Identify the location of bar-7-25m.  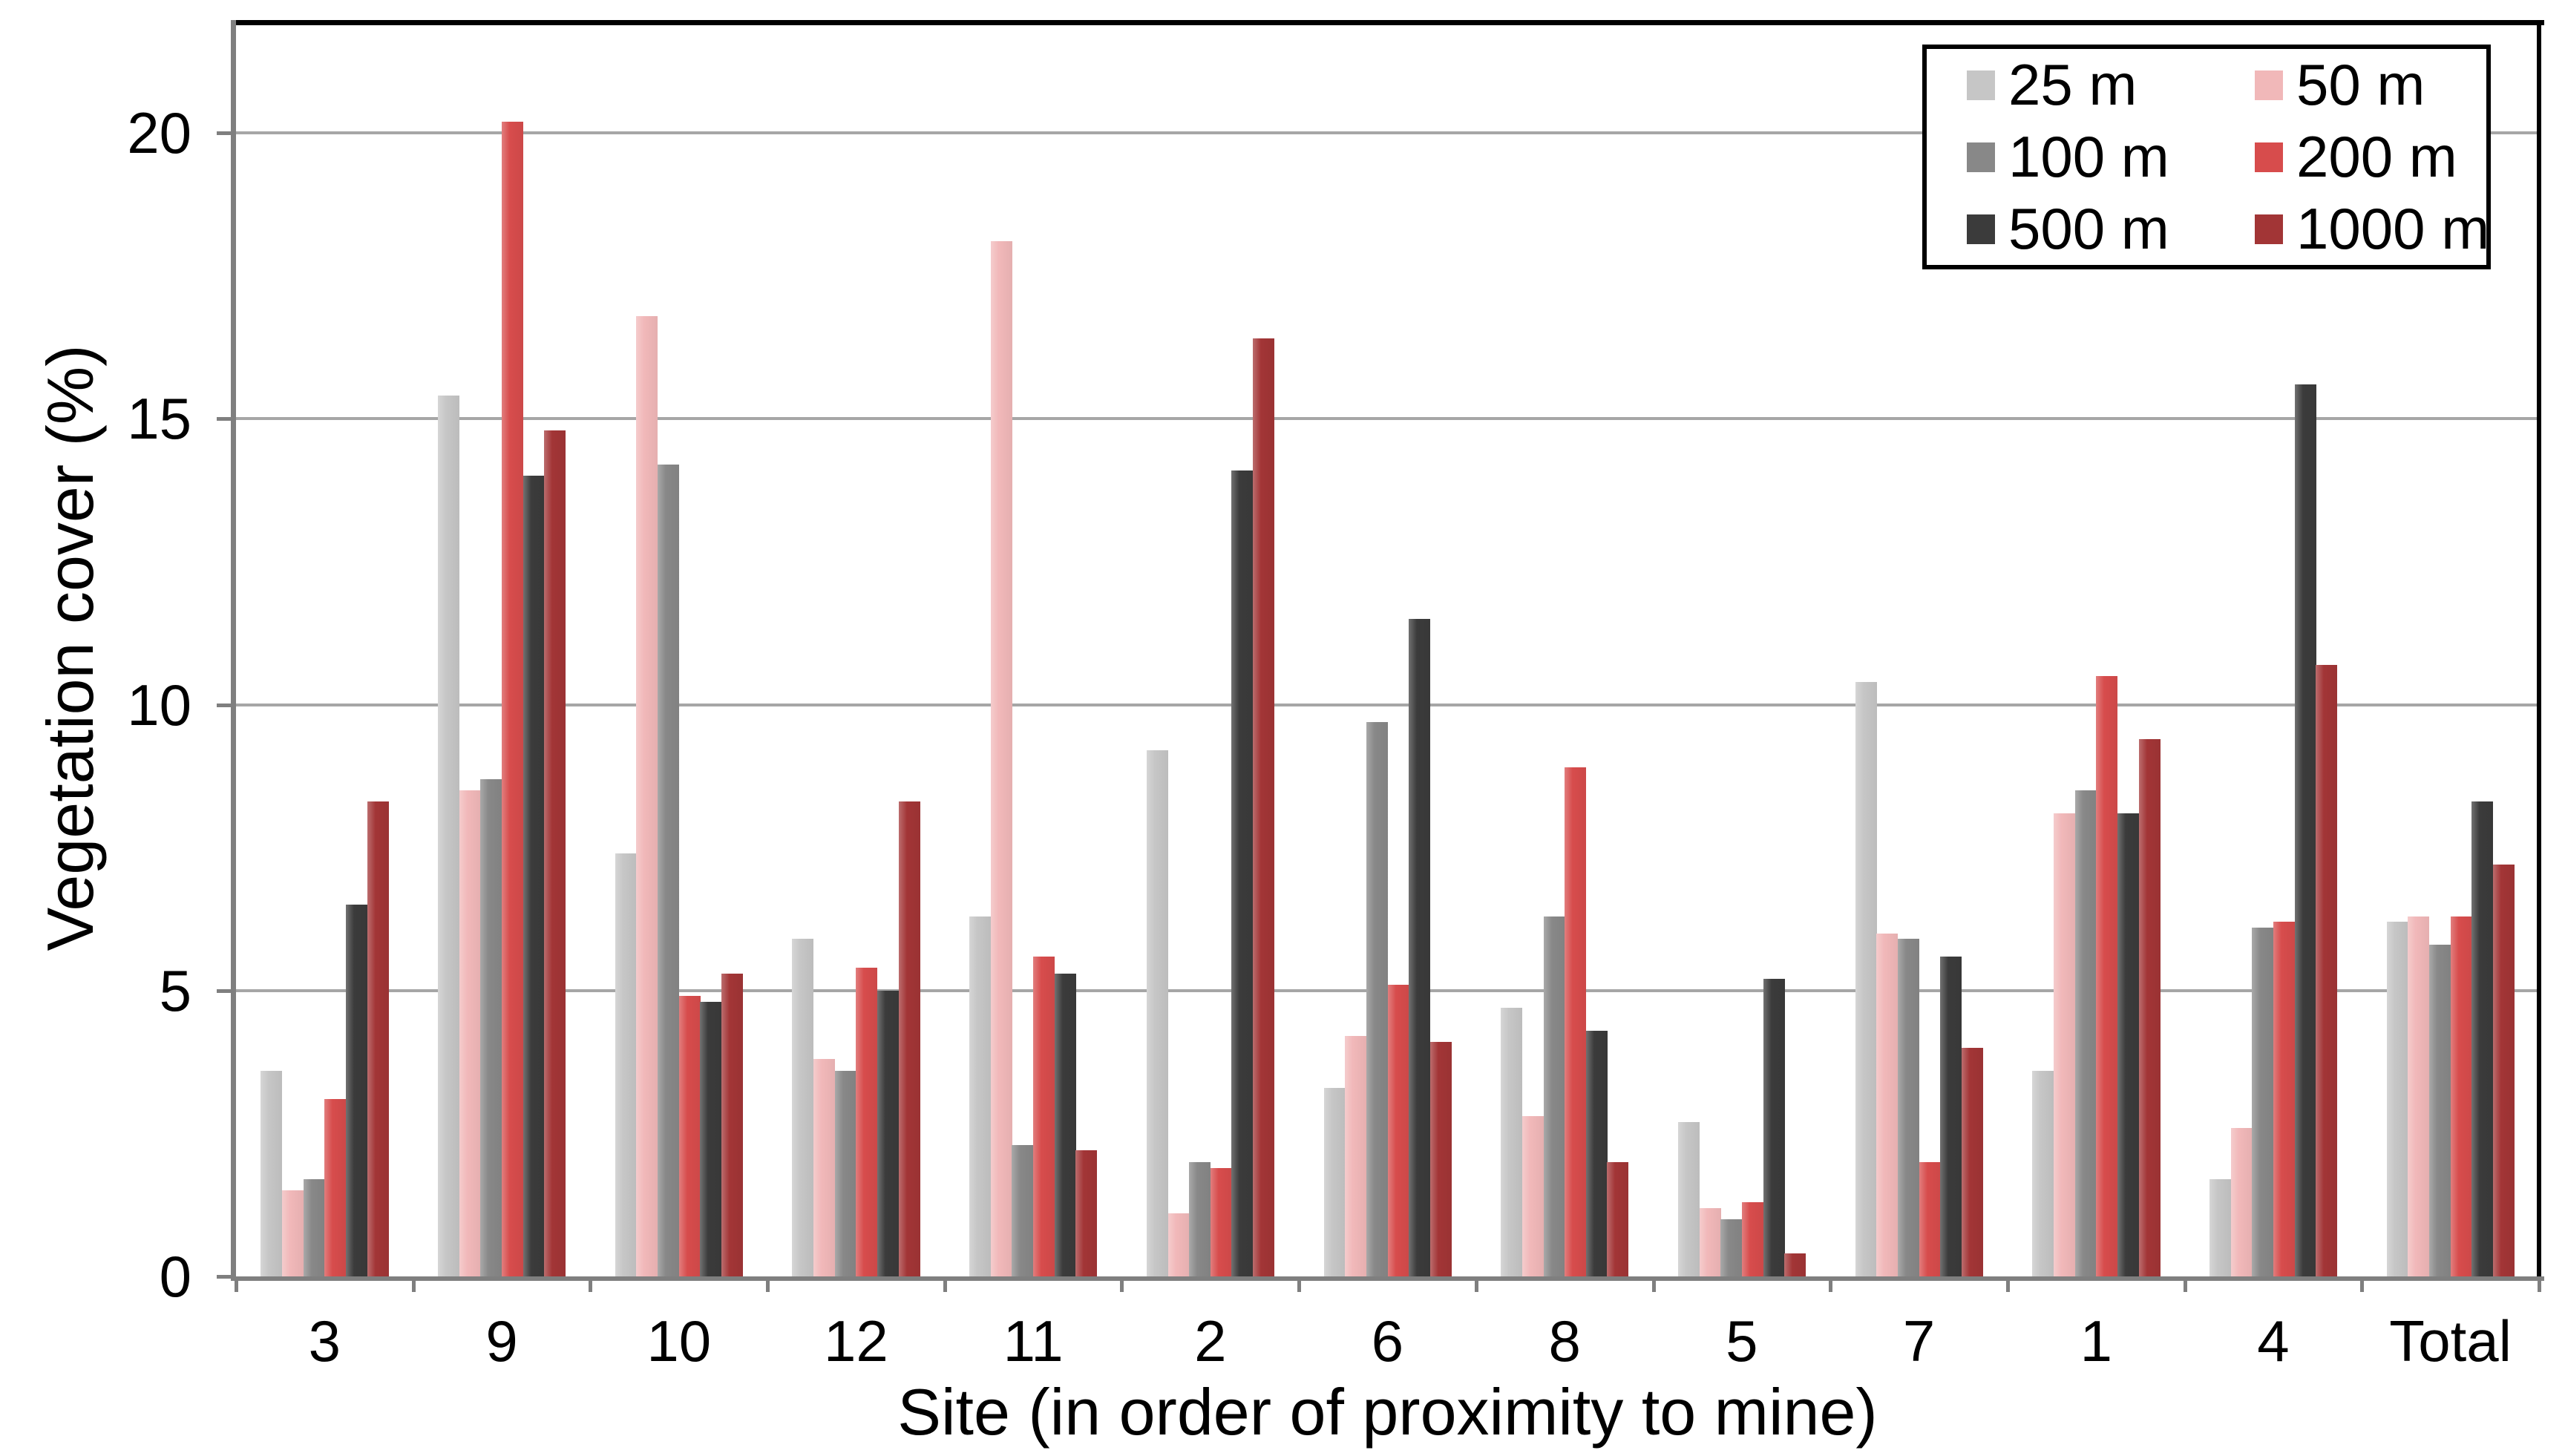
(1866, 979).